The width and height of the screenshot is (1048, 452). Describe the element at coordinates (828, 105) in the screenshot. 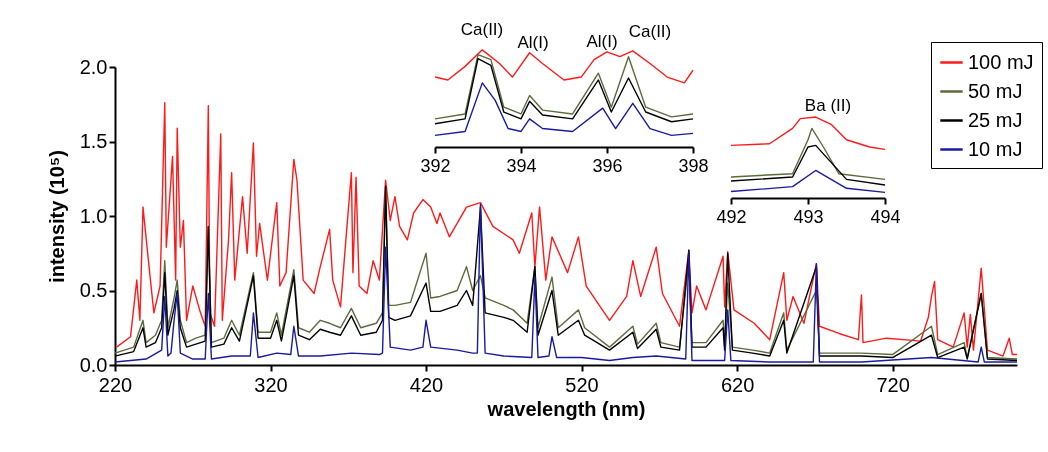

I see `annotation: Ba (II)` at that location.